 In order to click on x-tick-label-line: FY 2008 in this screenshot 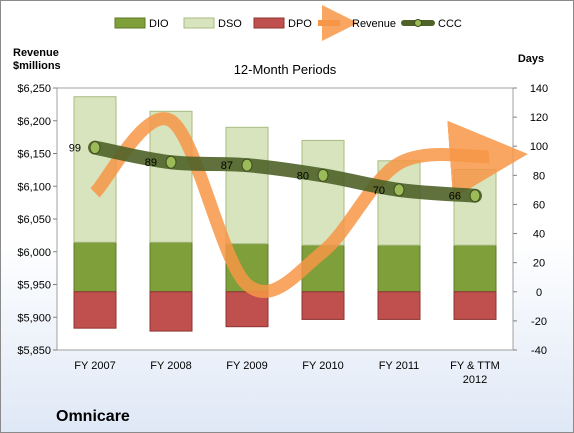, I will do `click(170, 366)`.